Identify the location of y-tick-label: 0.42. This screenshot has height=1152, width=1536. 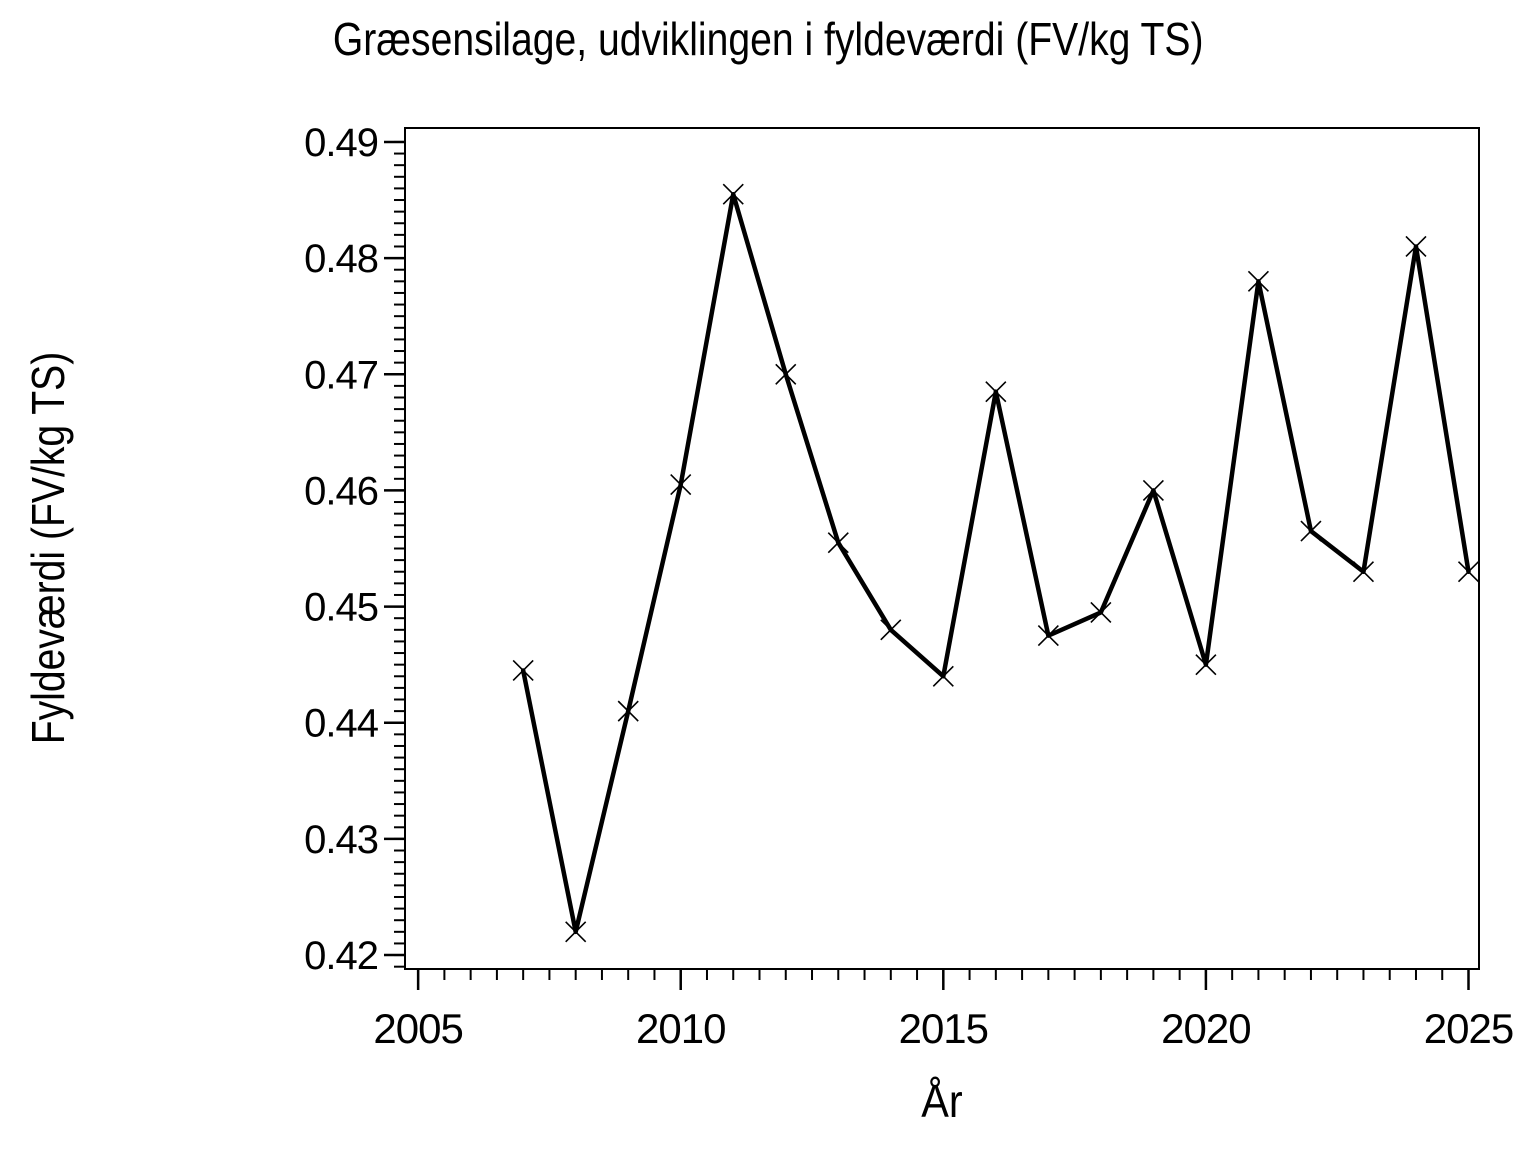
(341, 956).